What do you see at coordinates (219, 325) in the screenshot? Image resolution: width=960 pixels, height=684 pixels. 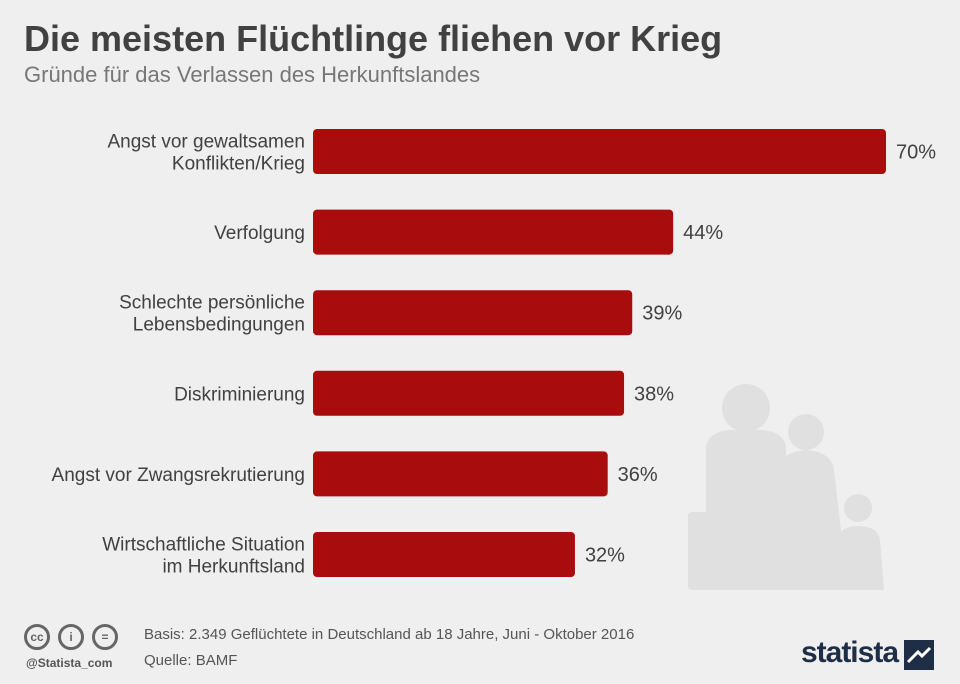 I see `category-label-2-1: Lebensbedingungen` at bounding box center [219, 325].